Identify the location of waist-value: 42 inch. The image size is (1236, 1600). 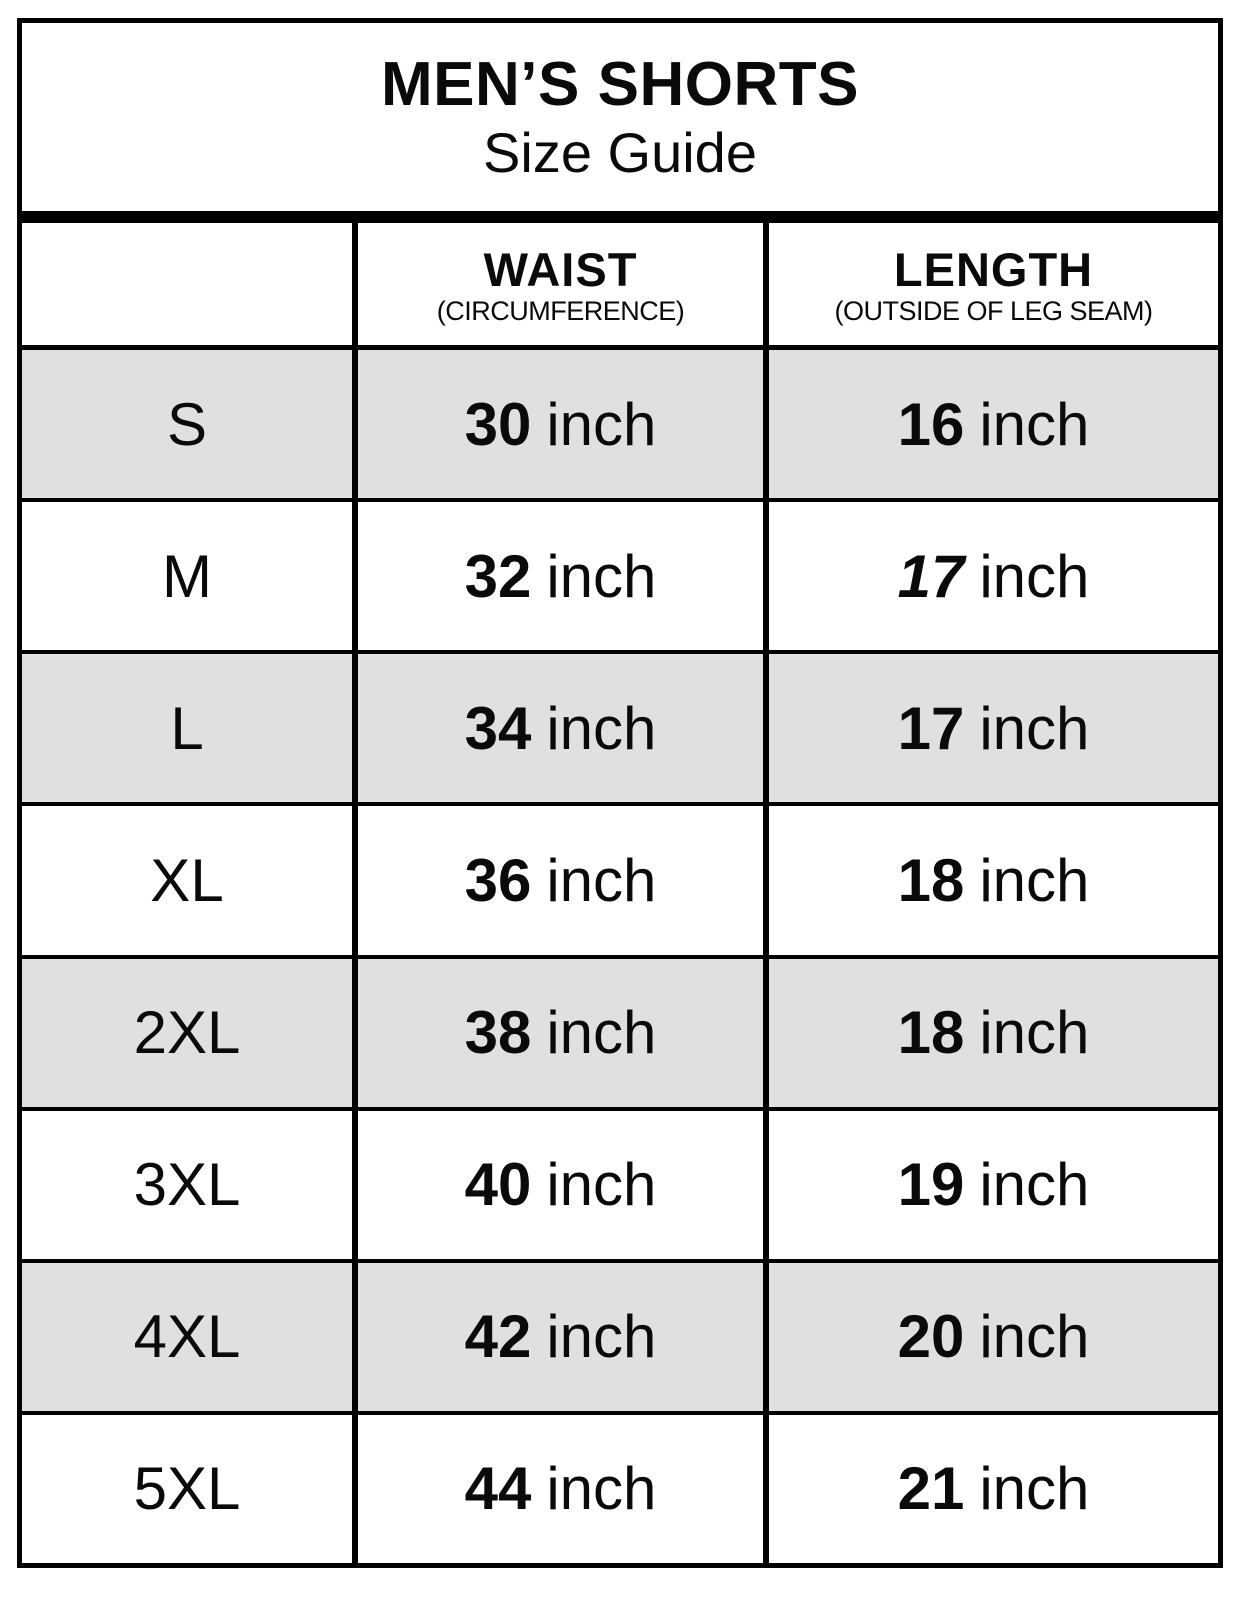
(557, 1336).